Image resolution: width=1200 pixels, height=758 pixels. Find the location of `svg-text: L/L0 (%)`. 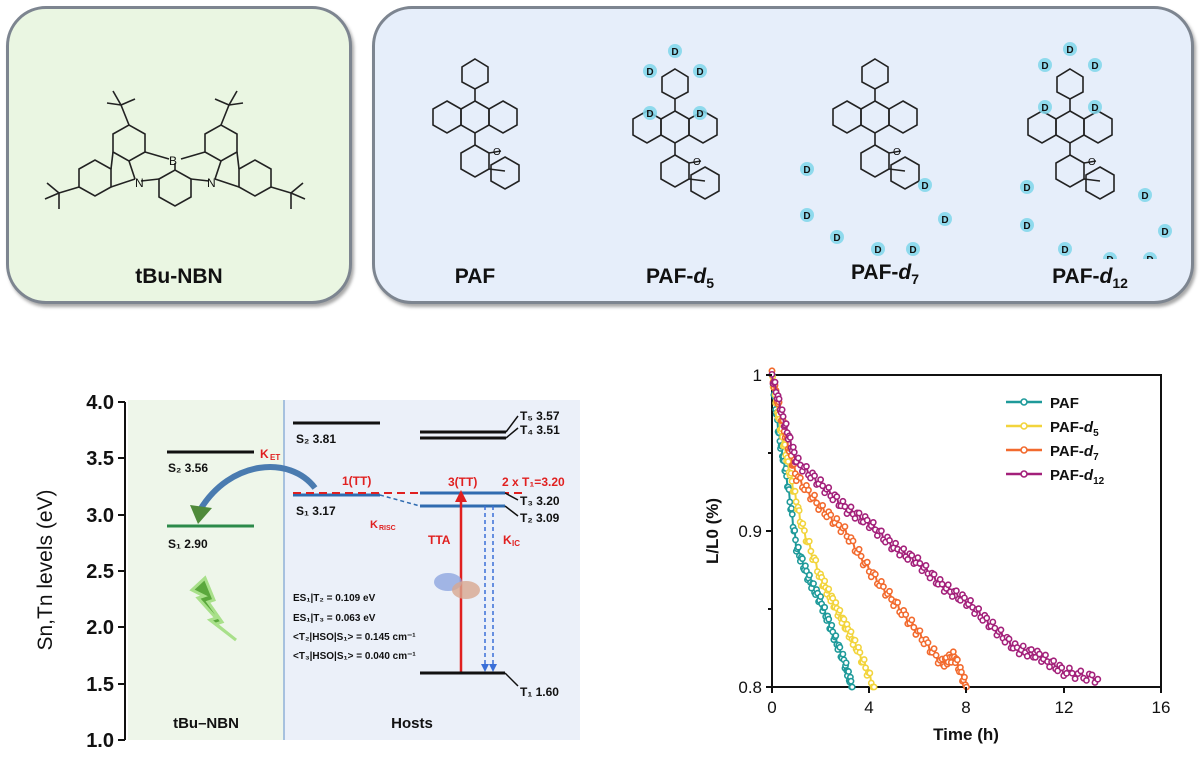

svg-text: L/L0 (%) is located at coordinates (712, 531).